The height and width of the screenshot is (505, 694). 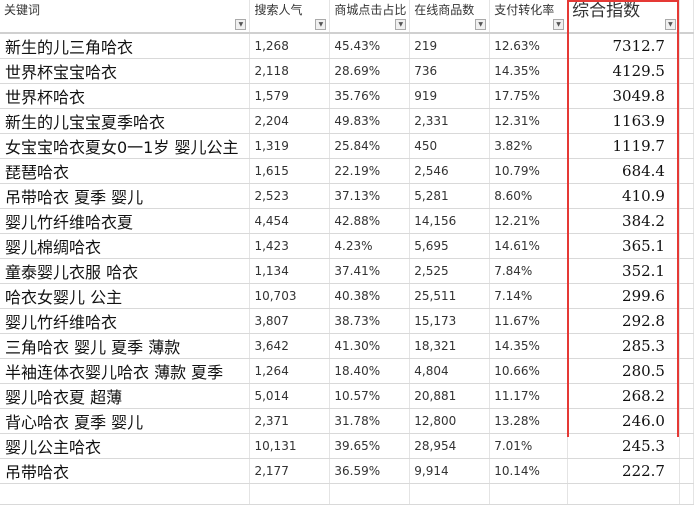 What do you see at coordinates (529, 46) in the screenshot?
I see `conversion-rate-cell: 12.63%` at bounding box center [529, 46].